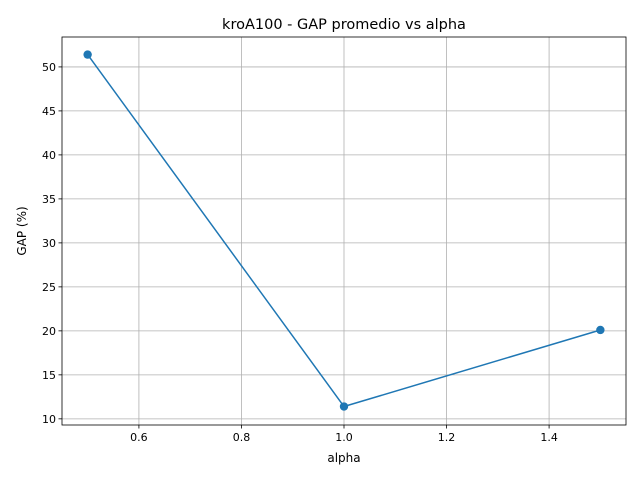  Describe the element at coordinates (49, 331) in the screenshot. I see `y-tick-label: 20` at that location.